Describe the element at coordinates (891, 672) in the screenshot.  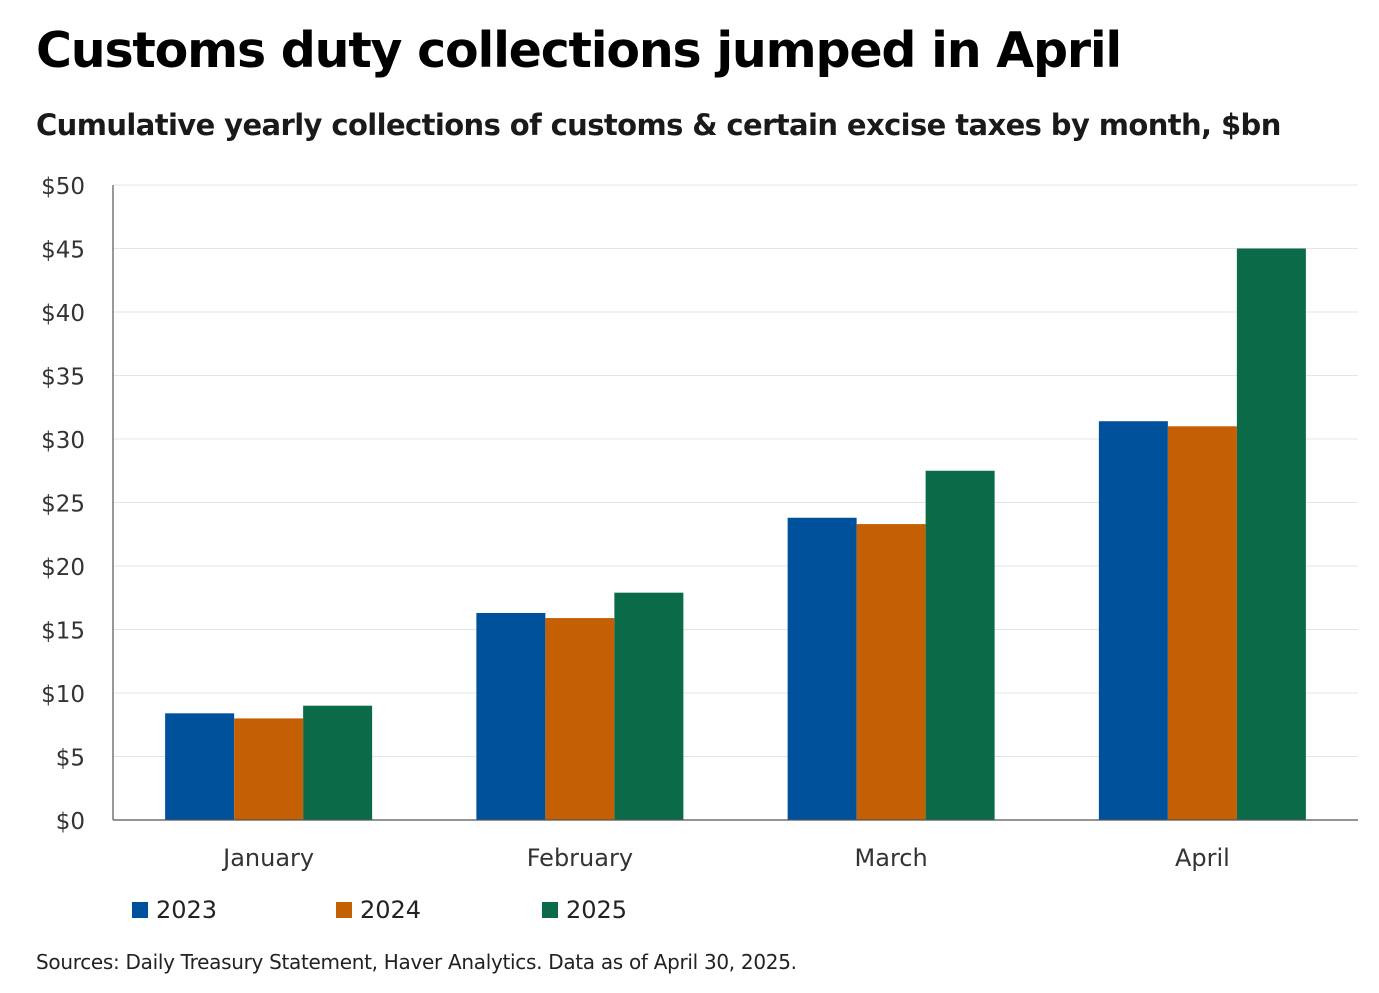
I see `bar-march-2024` at that location.